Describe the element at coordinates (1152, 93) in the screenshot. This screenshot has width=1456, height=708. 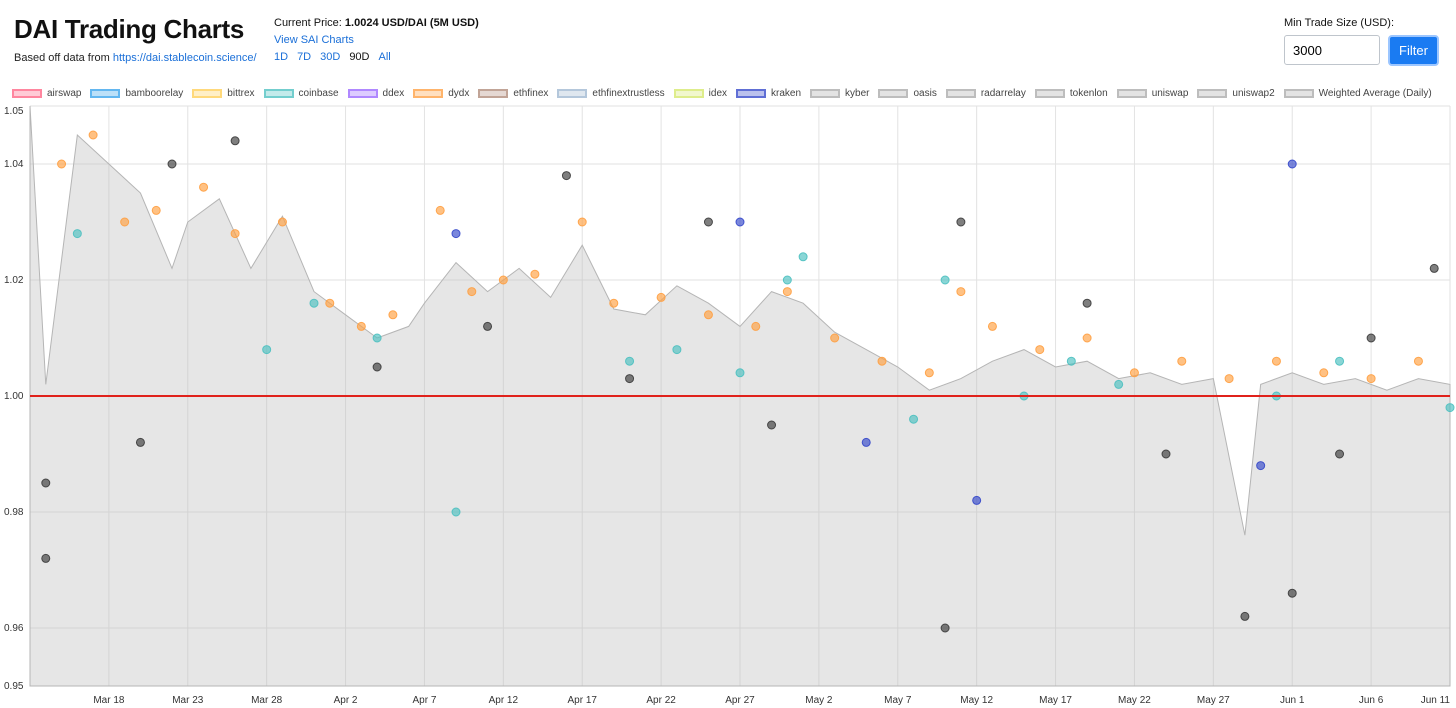
I see `legend-item-uniswap: uniswap` at that location.